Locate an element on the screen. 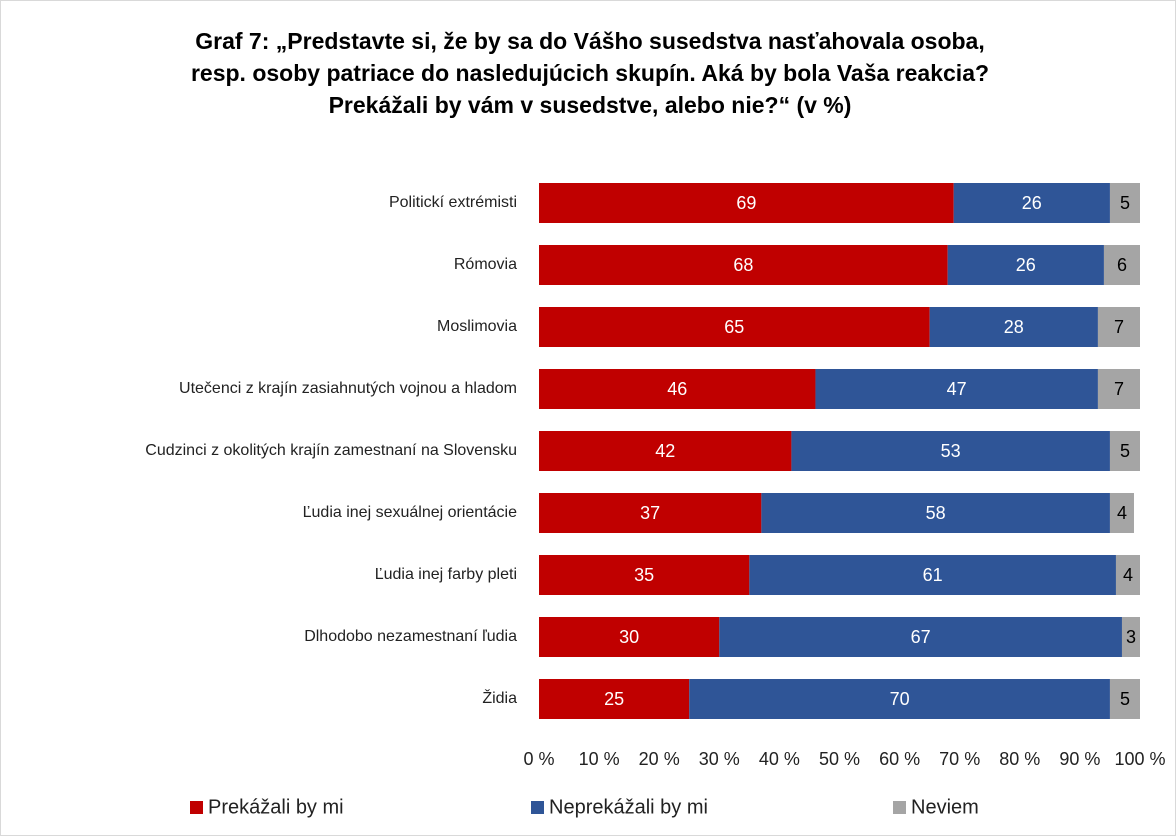 This screenshot has width=1176, height=836. data-label: 28 is located at coordinates (1014, 327).